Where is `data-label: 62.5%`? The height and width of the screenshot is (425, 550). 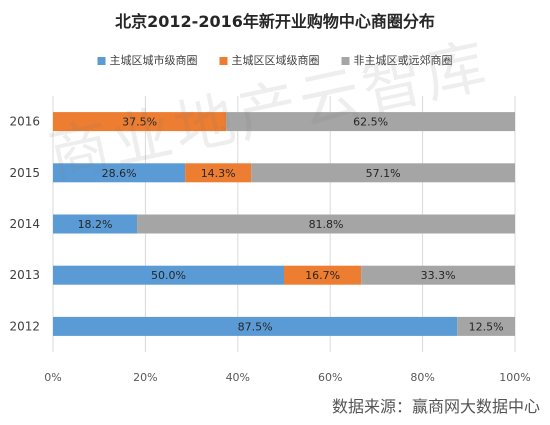
data-label: 62.5% is located at coordinates (370, 122).